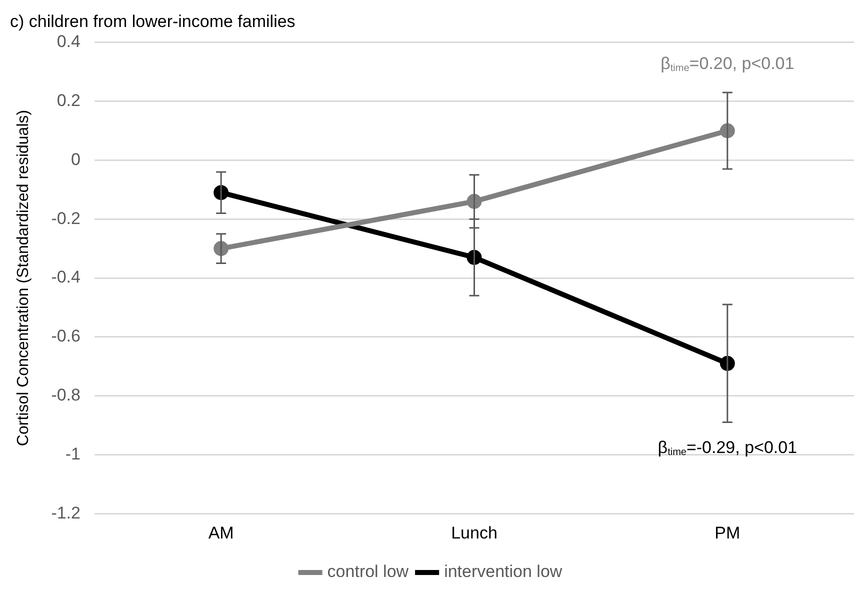  I want to click on y-tick-label: 0, so click(75, 159).